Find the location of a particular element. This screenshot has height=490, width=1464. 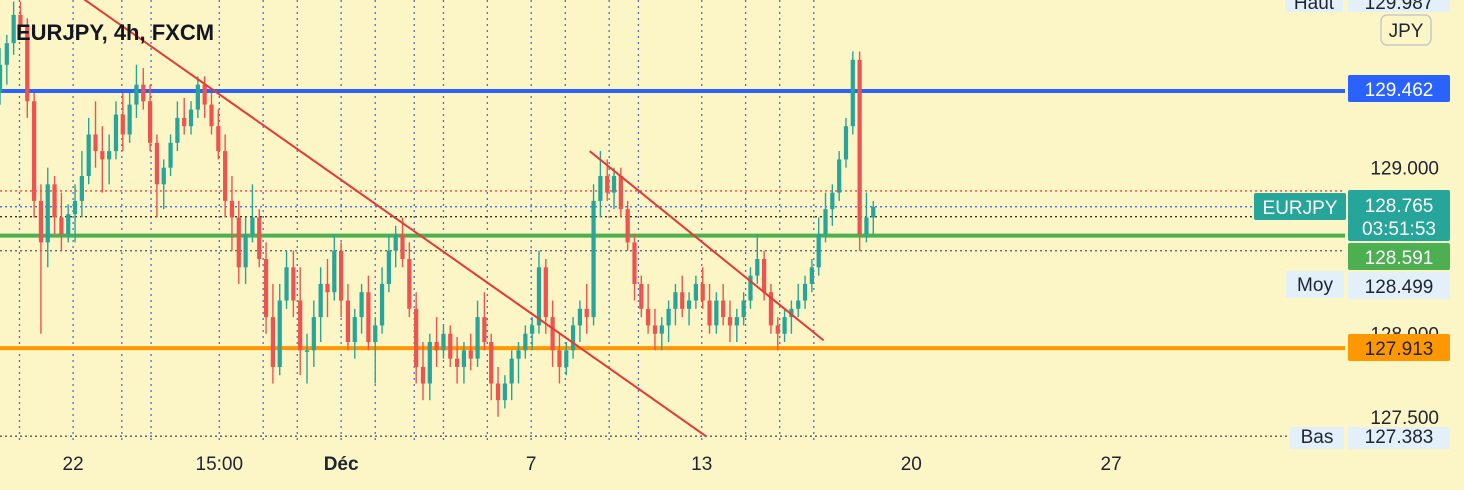

y-tick-label-3: 129.000 is located at coordinates (1404, 169).